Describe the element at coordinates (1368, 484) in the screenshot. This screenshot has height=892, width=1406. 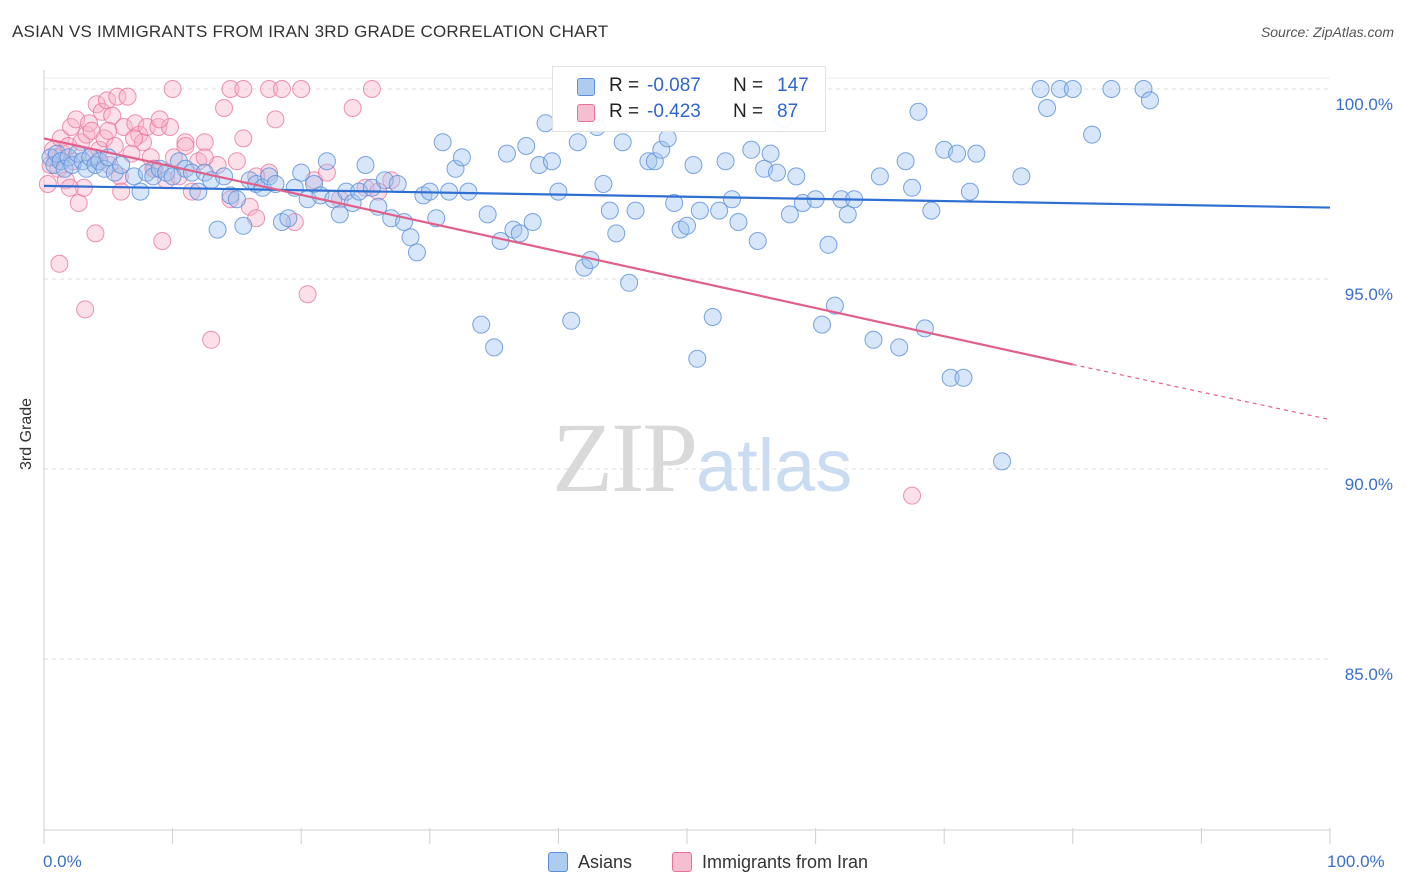
I see `y-tick-label: 90.0%` at that location.